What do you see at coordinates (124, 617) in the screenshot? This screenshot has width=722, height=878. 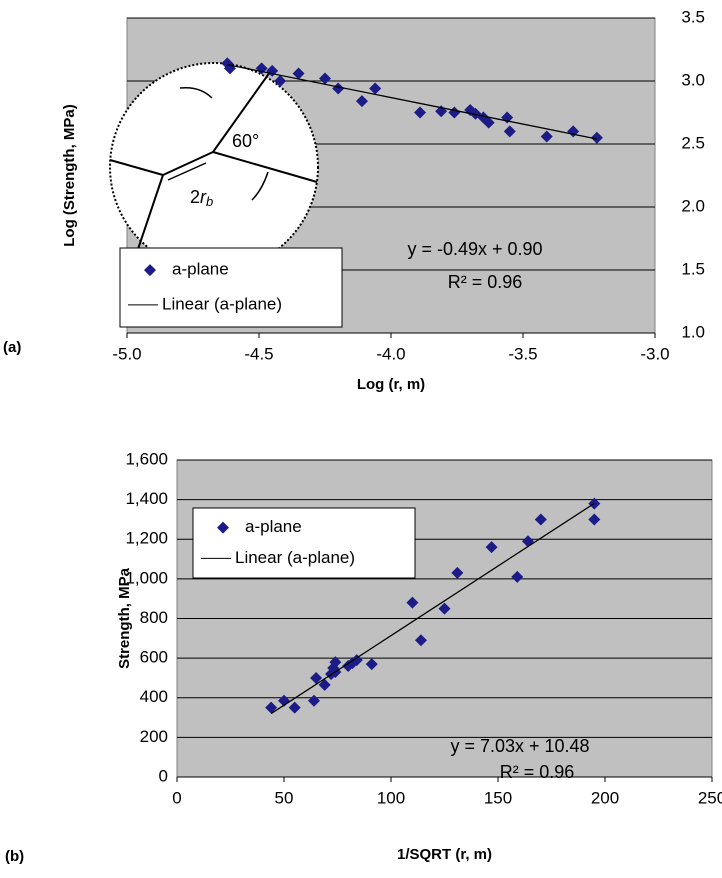 I see `y-axis-title: Strength, MPa` at bounding box center [124, 617].